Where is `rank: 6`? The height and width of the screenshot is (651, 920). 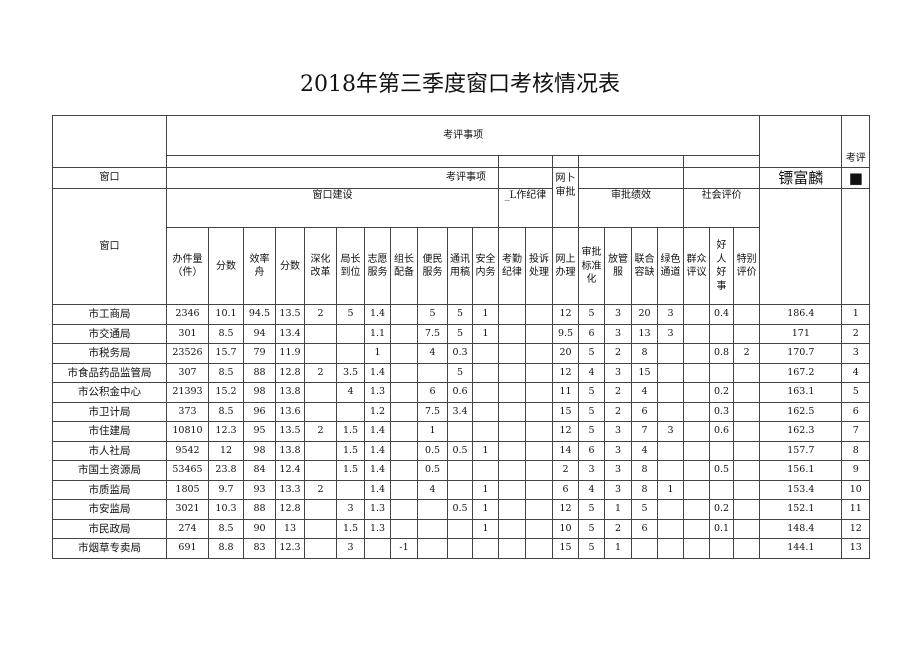 rank: 6 is located at coordinates (856, 412).